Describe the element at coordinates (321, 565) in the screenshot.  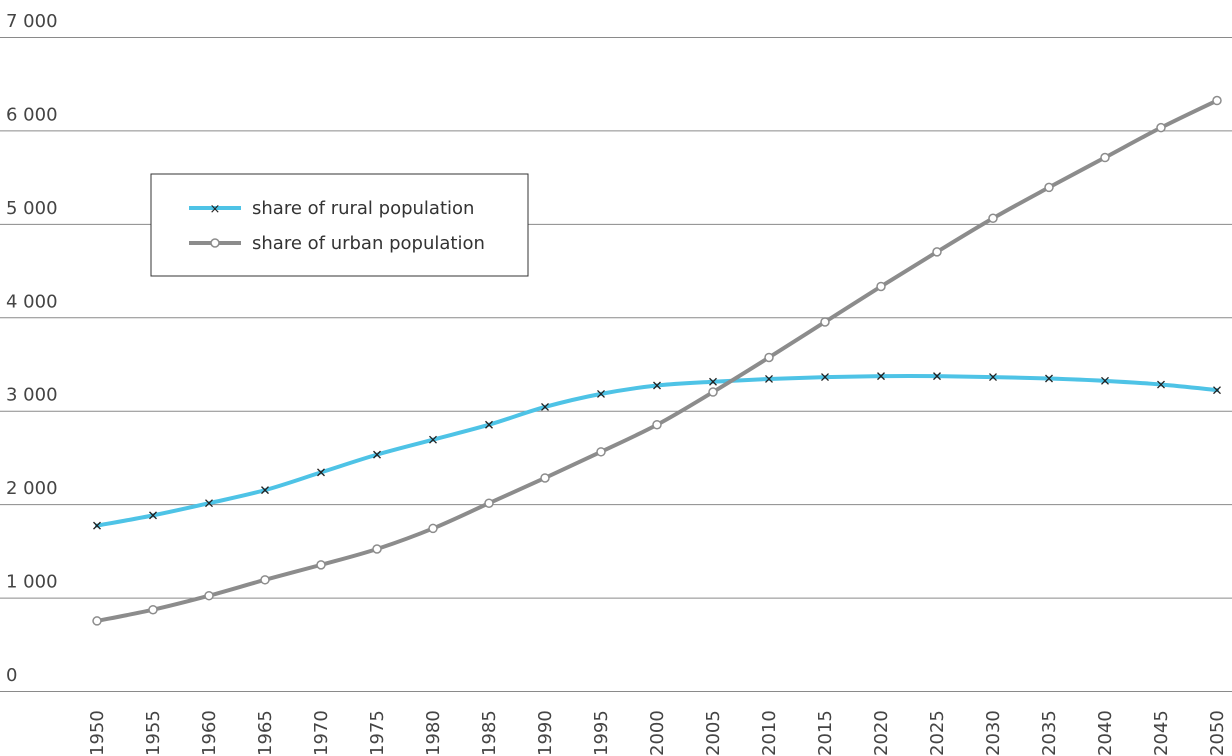
I see `data-point-urban-1970` at that location.